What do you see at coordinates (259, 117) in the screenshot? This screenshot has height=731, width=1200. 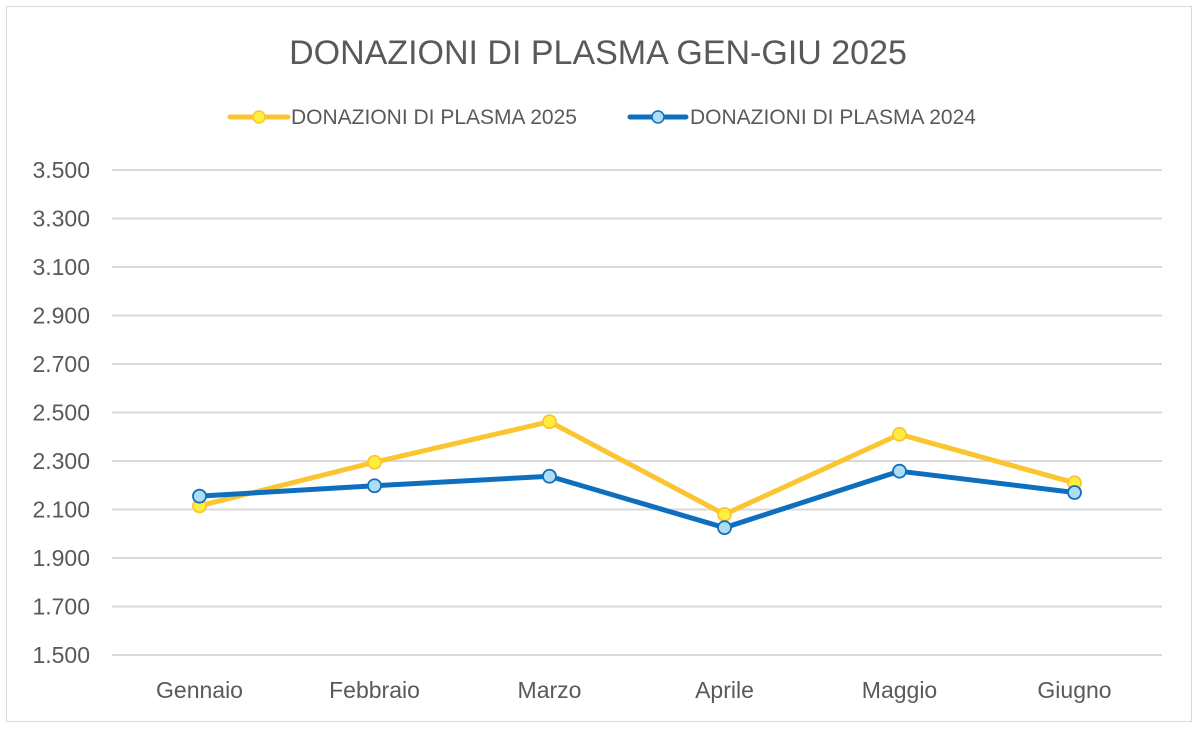 I see `legend-swatch-marker-2025` at bounding box center [259, 117].